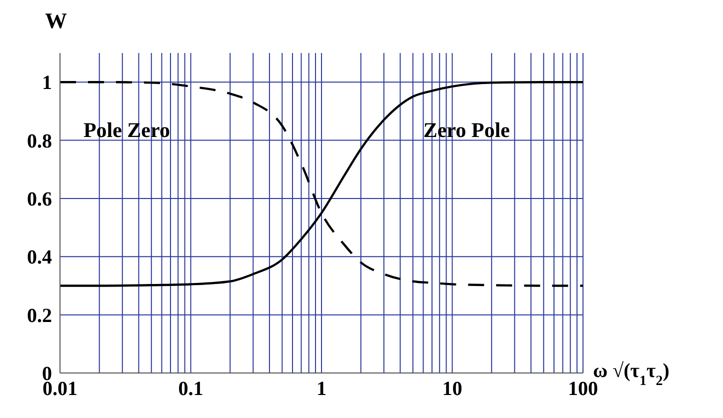 This screenshot has width=723, height=418. What do you see at coordinates (47, 83) in the screenshot?
I see `y-tick-label: 1` at bounding box center [47, 83].